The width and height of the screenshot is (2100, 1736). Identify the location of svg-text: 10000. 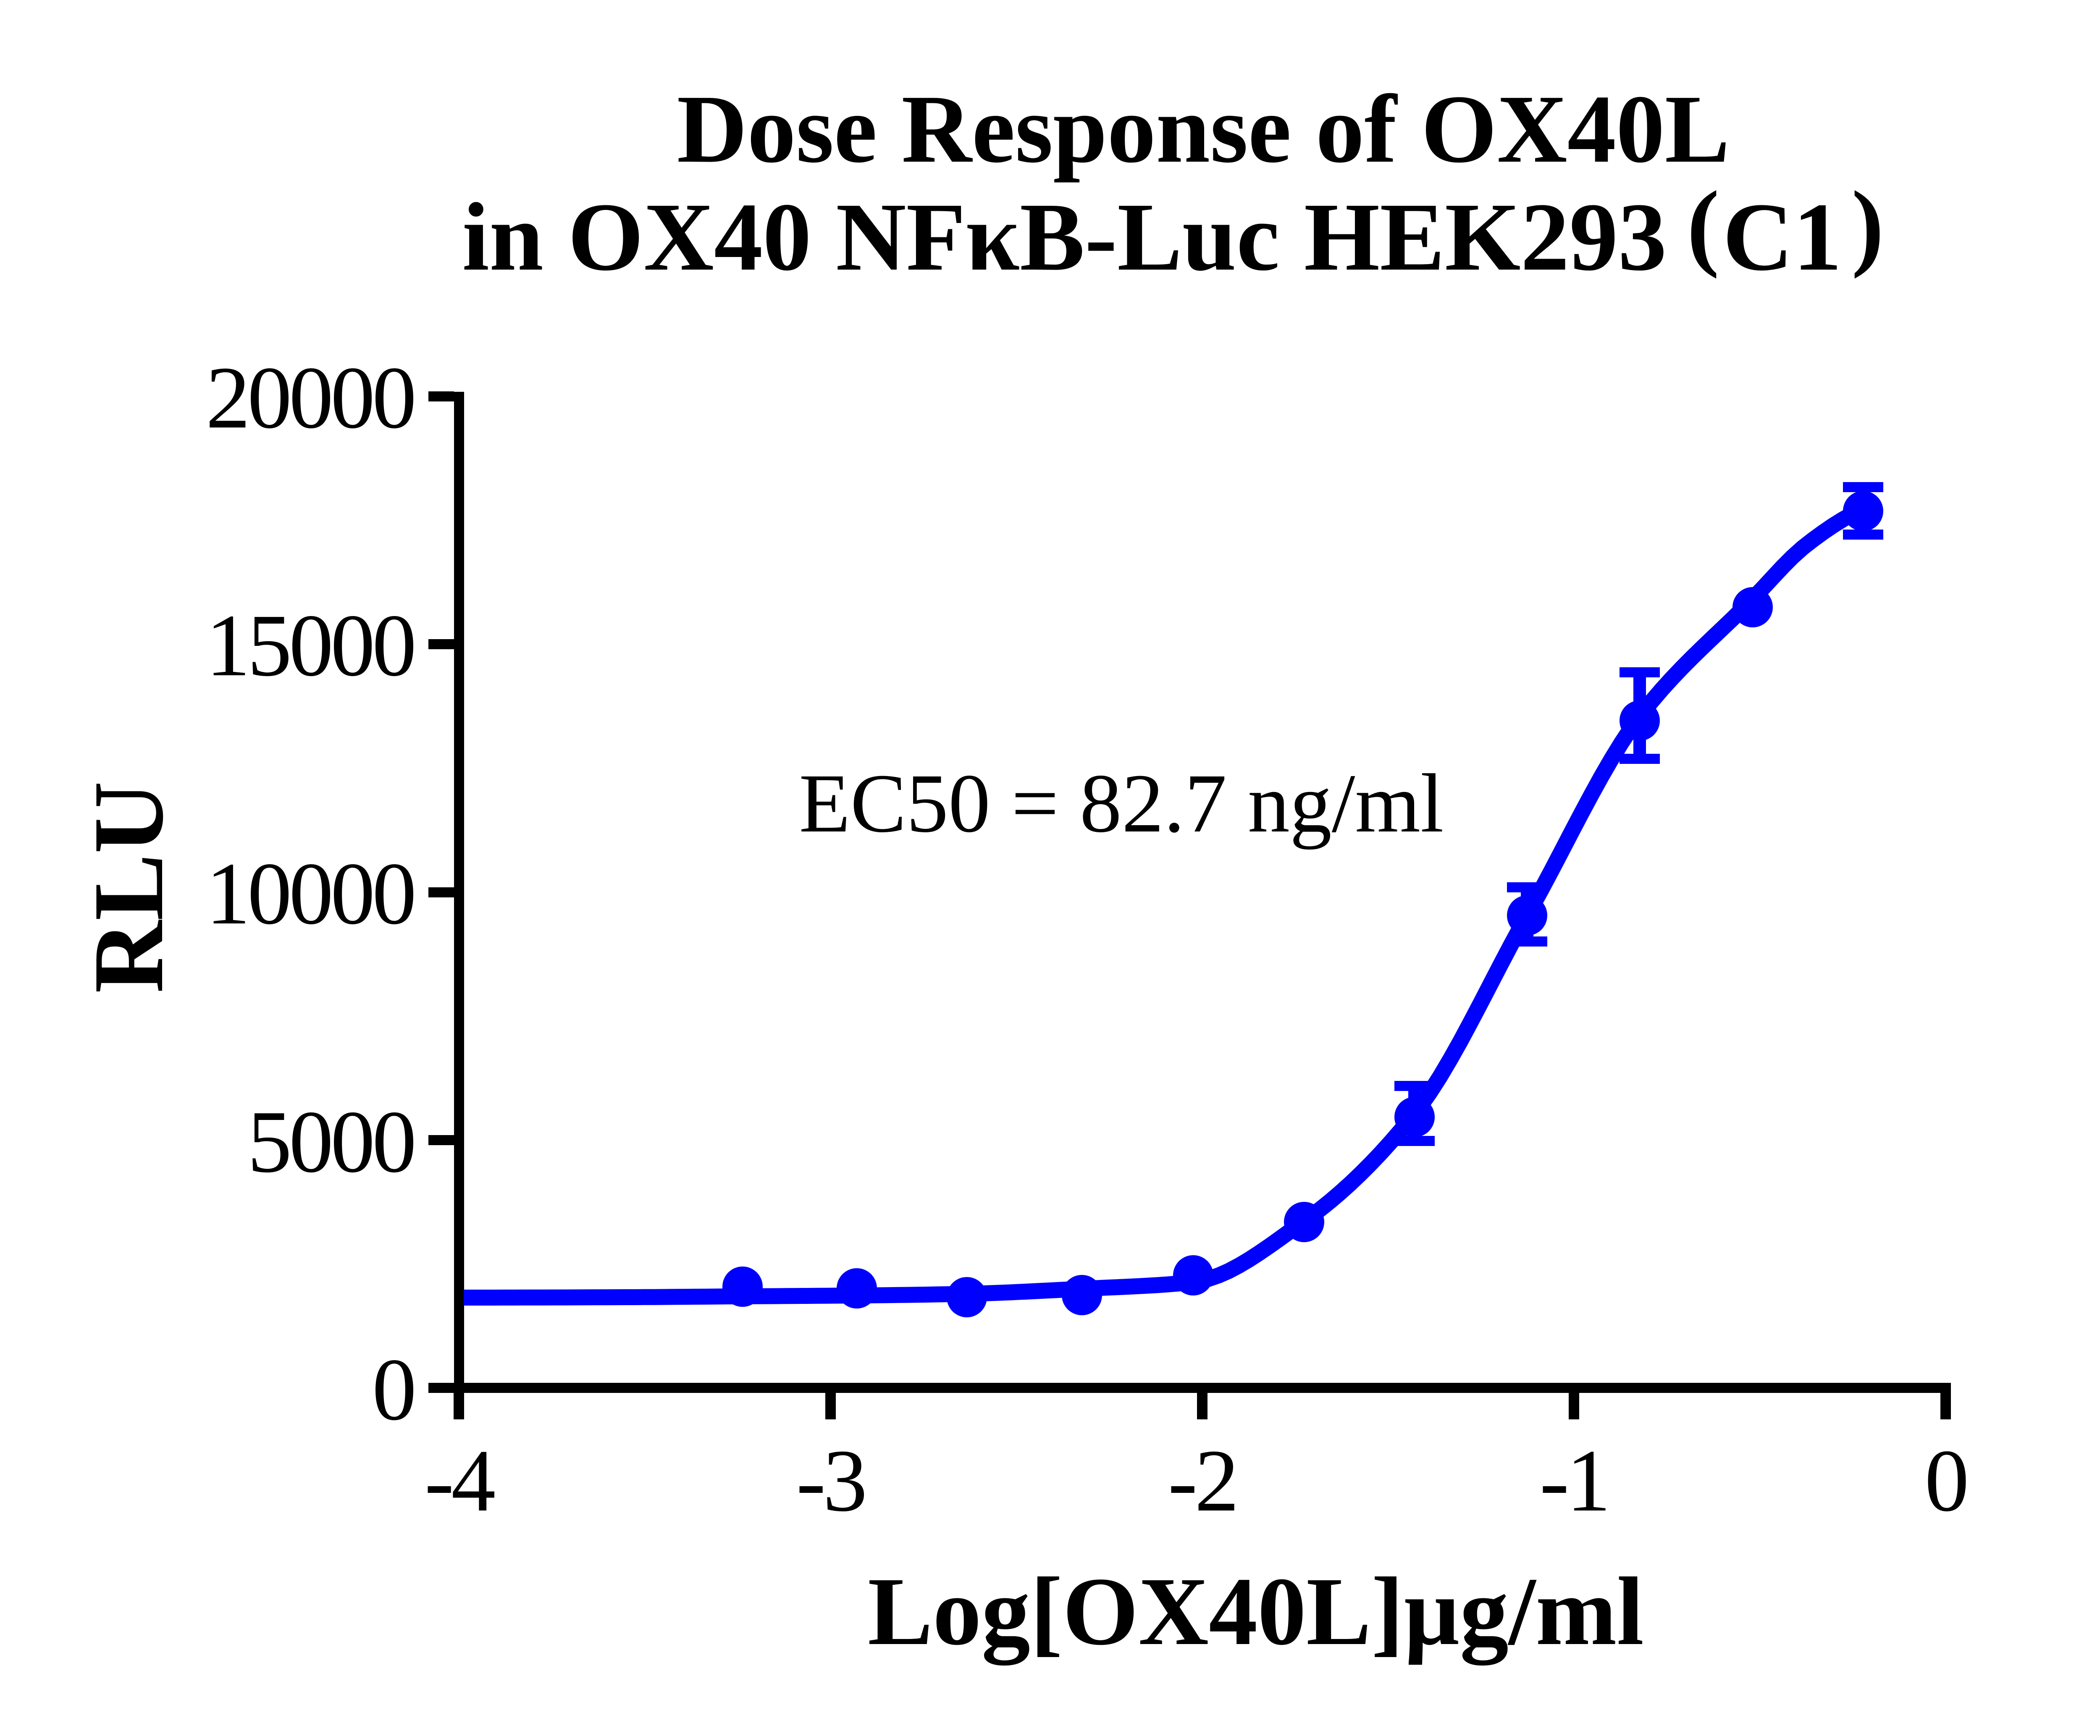
(310, 893).